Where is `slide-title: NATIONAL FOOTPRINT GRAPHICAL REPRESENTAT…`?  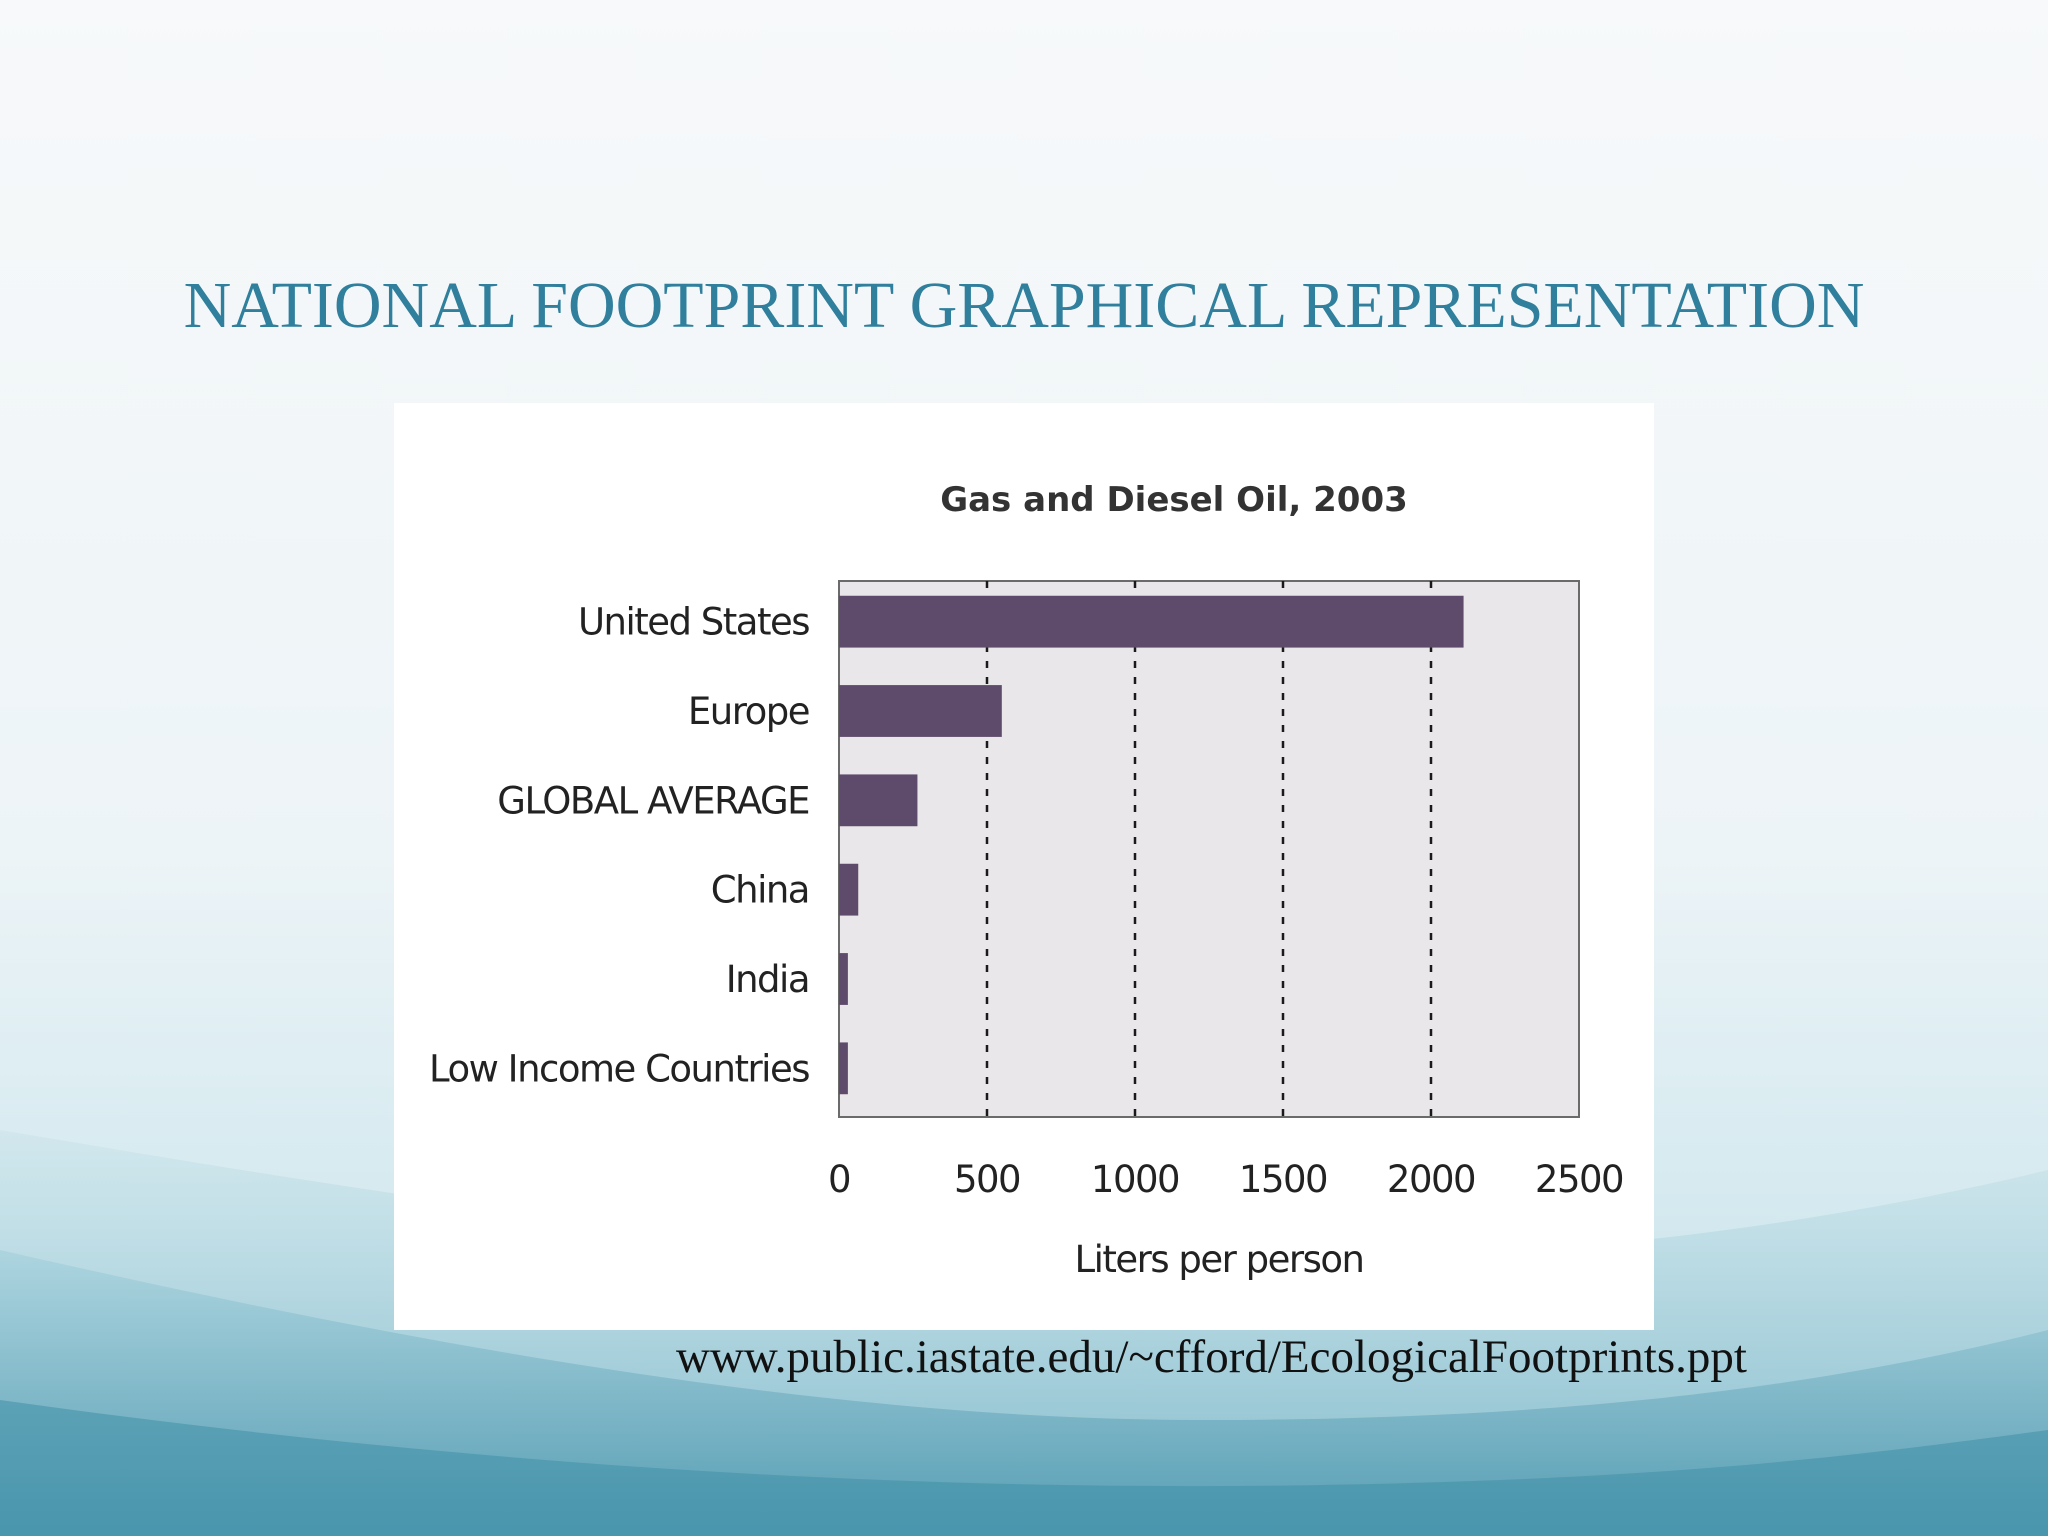 slide-title: NATIONAL FOOTPRINT GRAPHICAL REPRESENTAT… is located at coordinates (1024, 305).